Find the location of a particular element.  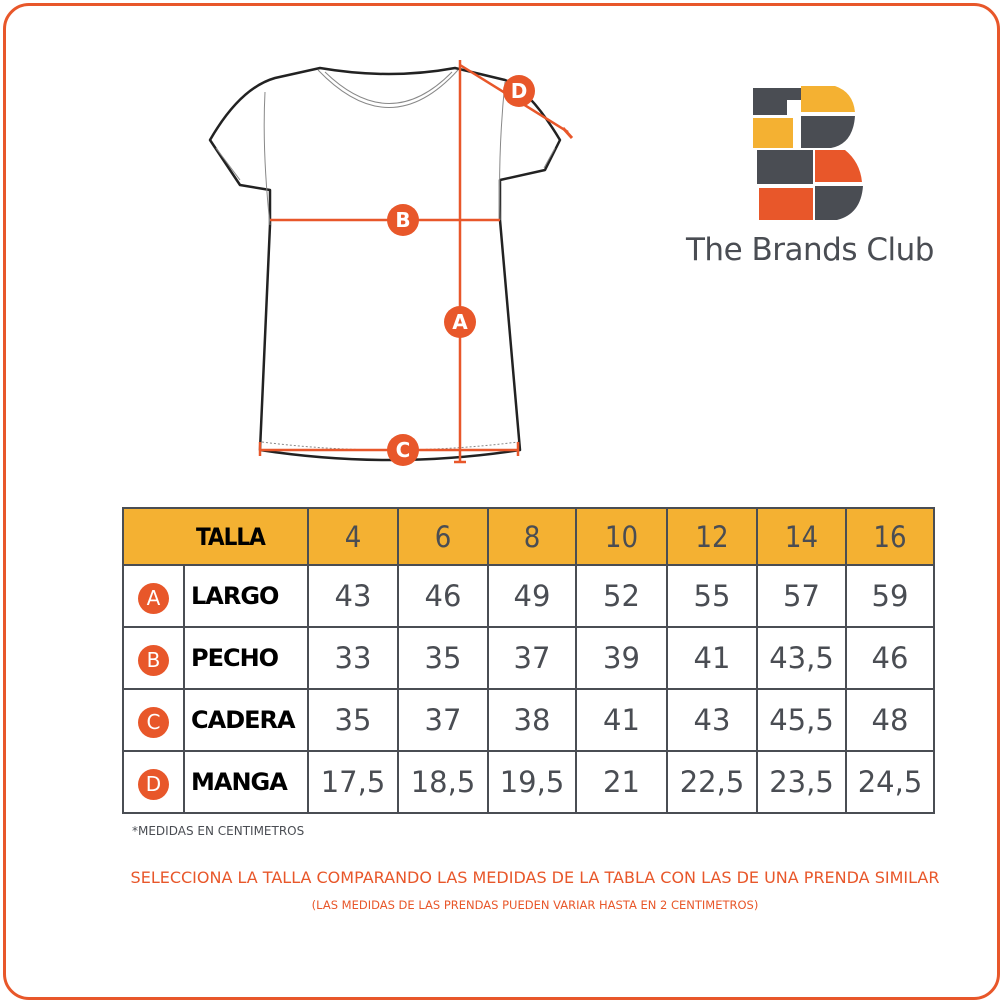

table-row: B PECHO 33 35 37 39 41 43,5 46 is located at coordinates (528, 658).